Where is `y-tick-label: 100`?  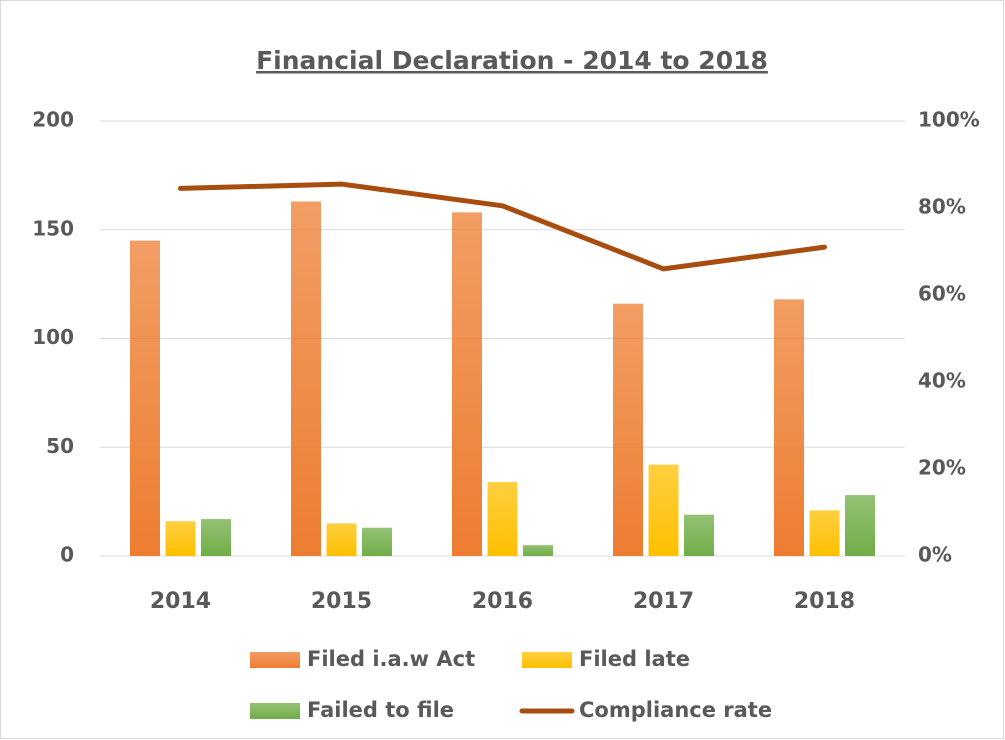 y-tick-label: 100 is located at coordinates (53, 337).